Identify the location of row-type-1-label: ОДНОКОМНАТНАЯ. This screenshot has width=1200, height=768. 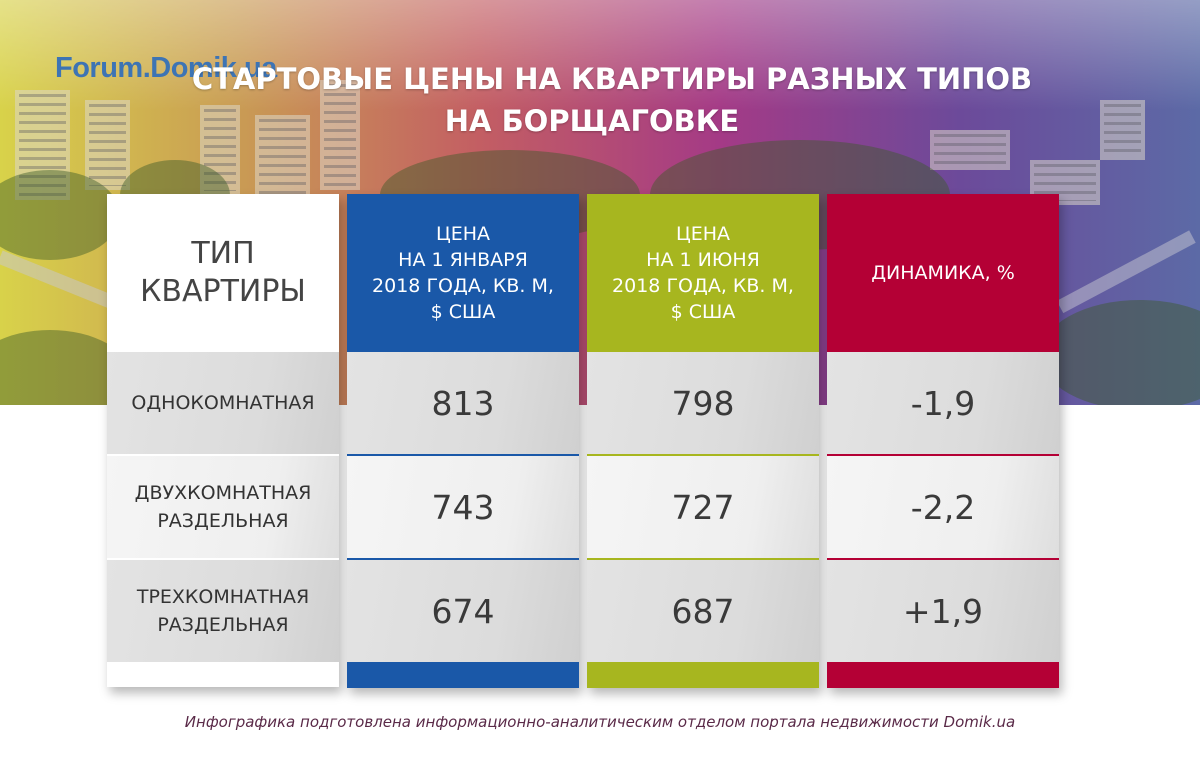
(223, 403).